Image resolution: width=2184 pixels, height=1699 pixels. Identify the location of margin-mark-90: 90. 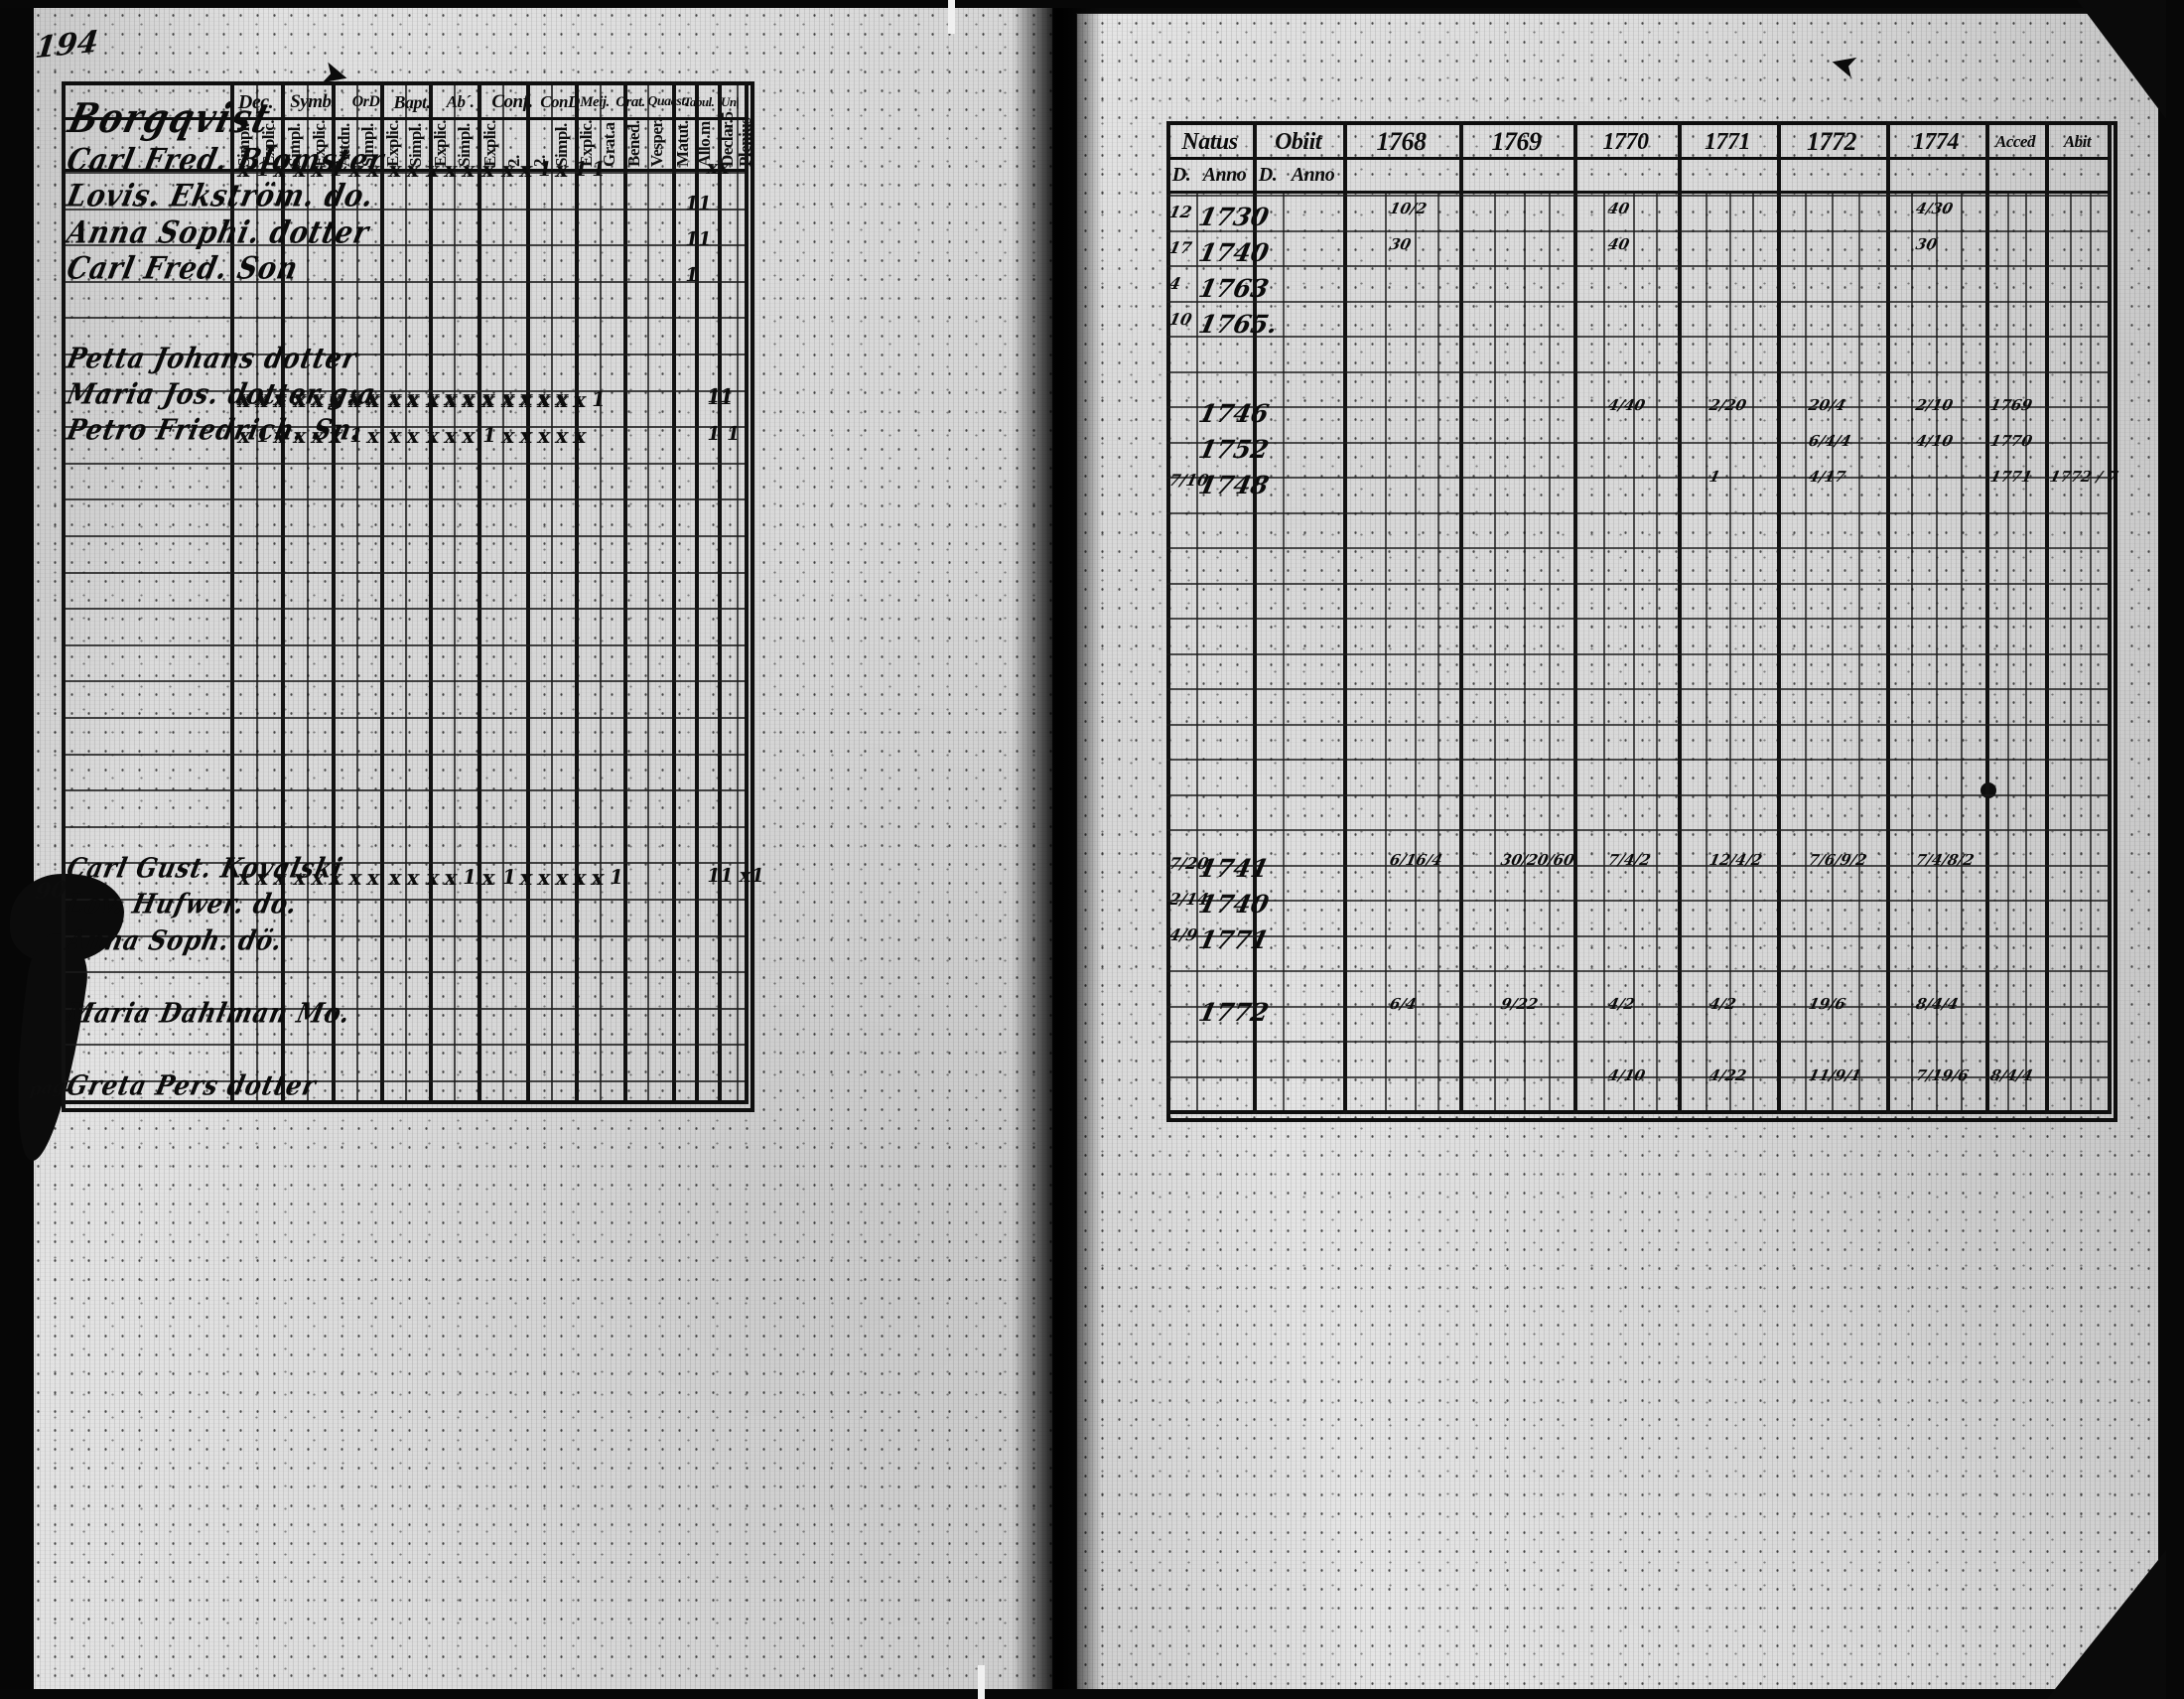
(51, 891).